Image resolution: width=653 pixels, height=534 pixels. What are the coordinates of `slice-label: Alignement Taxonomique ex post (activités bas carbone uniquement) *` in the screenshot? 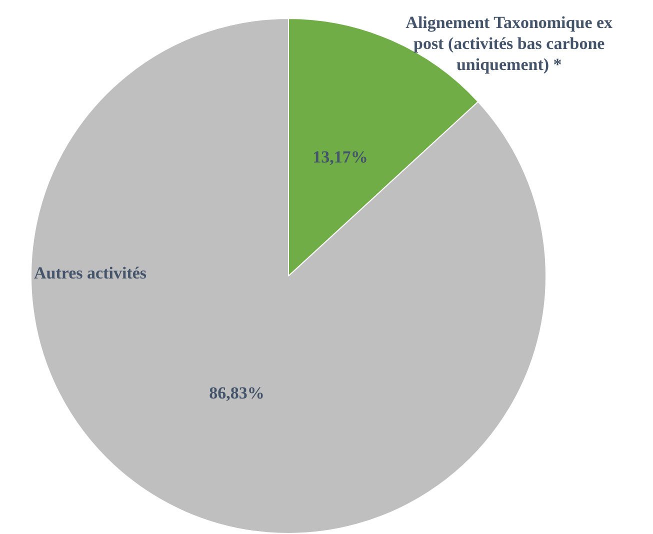 It's located at (510, 43).